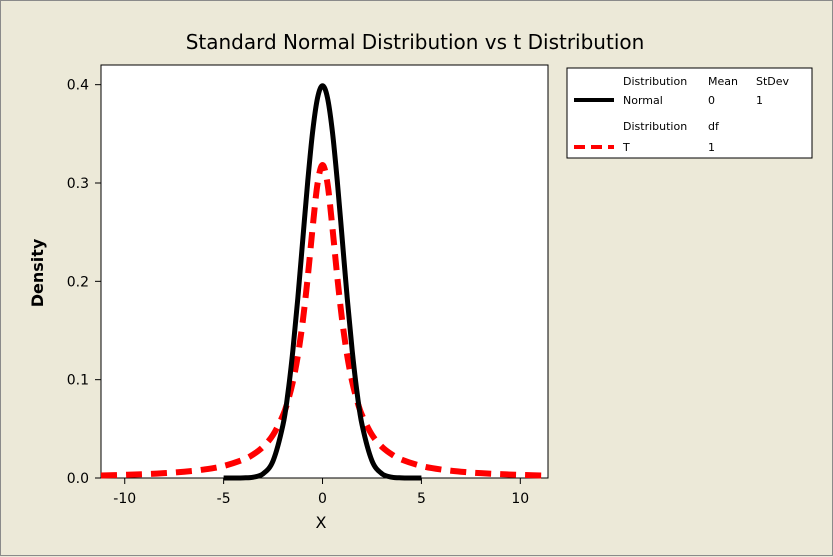 The width and height of the screenshot is (833, 557). I want to click on y-tick-label: 0.1, so click(78, 381).